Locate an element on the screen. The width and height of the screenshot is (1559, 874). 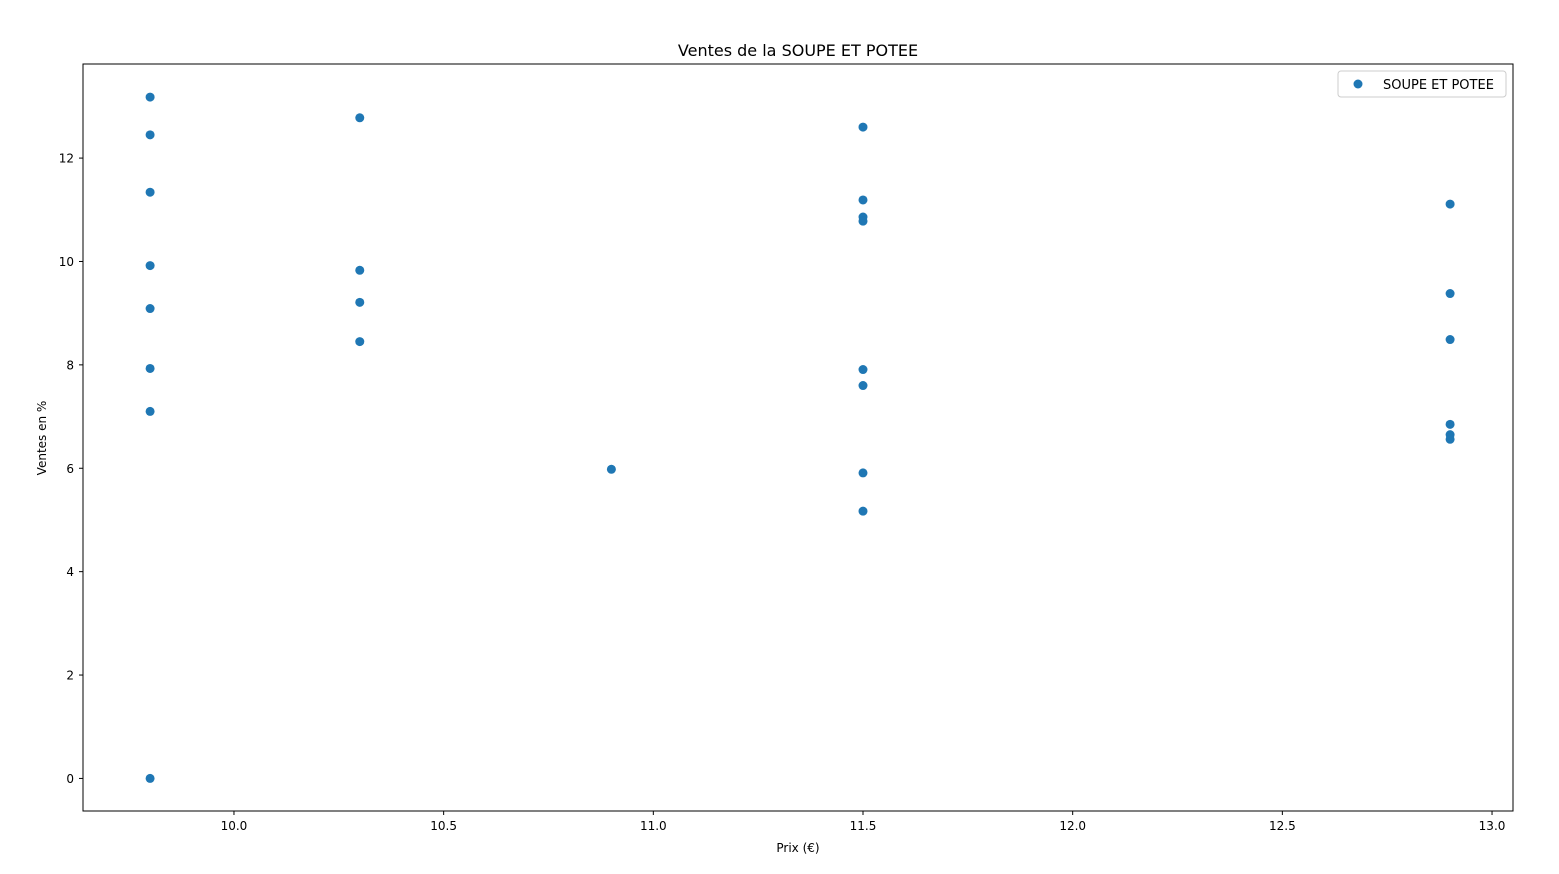
chart-title: Ventes de la SOUPE ET POTEE is located at coordinates (798, 50).